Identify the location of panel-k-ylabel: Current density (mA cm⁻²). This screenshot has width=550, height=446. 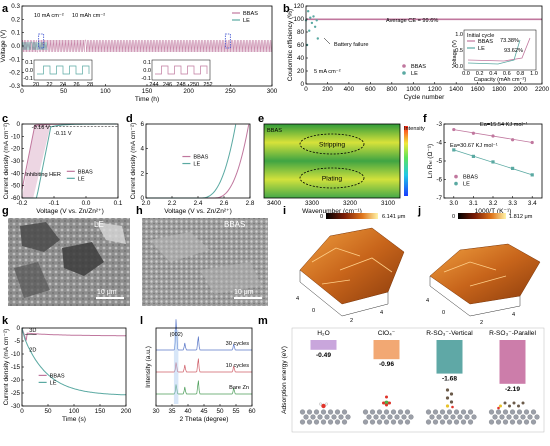
(6, 367).